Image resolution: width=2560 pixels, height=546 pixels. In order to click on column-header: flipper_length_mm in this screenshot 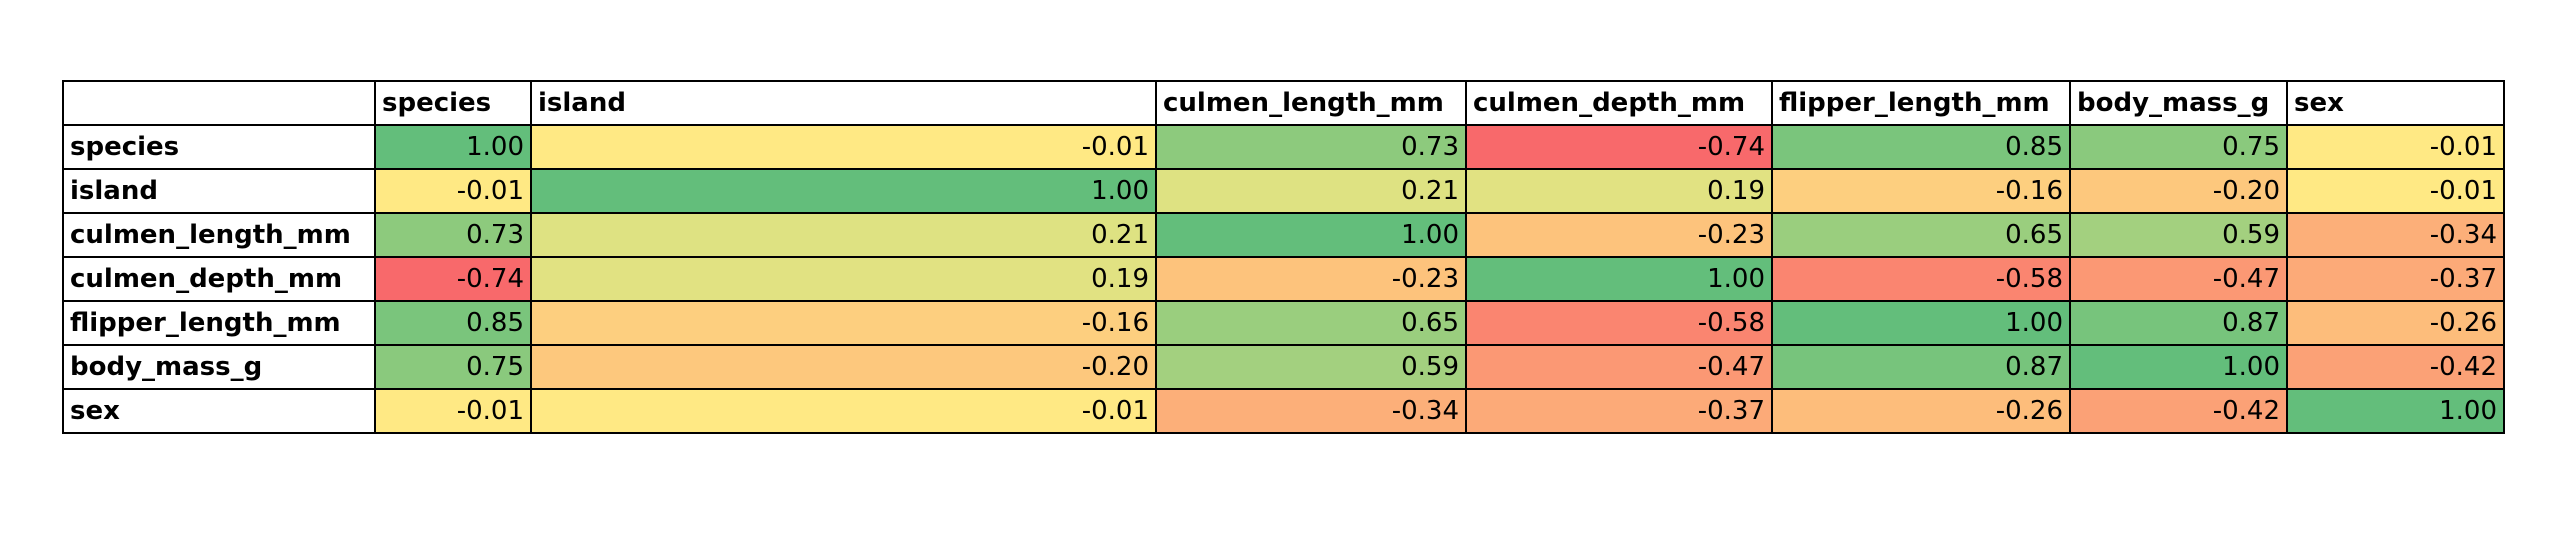, I will do `click(1921, 103)`.